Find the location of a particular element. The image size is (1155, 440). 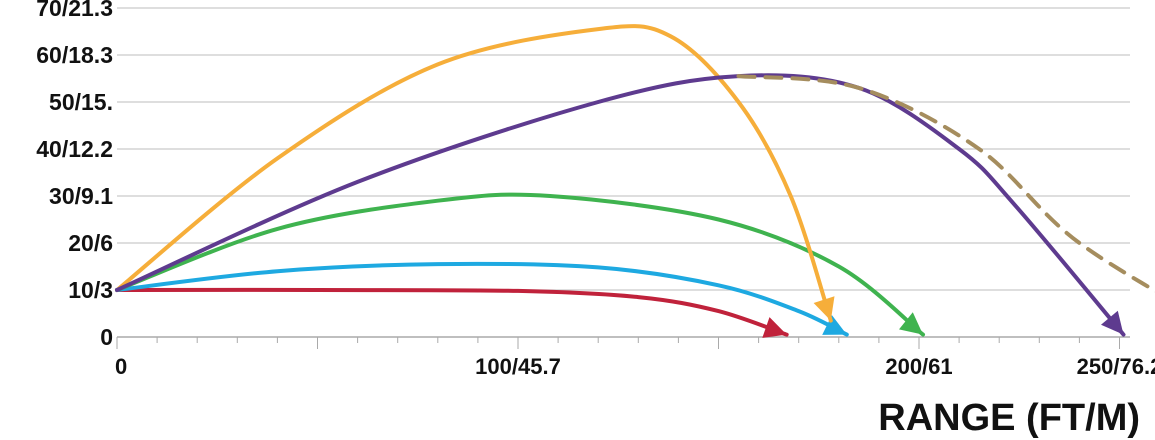

y-tick-label: 70/21.3 is located at coordinates (74, 10).